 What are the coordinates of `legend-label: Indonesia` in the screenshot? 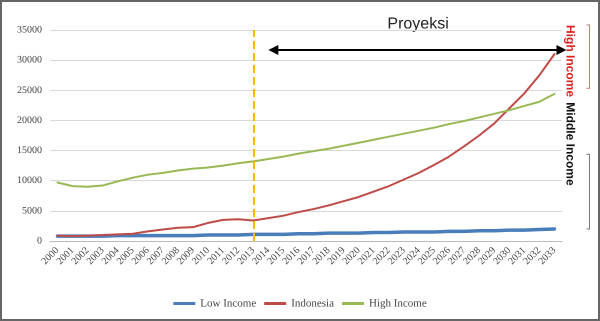 It's located at (312, 304).